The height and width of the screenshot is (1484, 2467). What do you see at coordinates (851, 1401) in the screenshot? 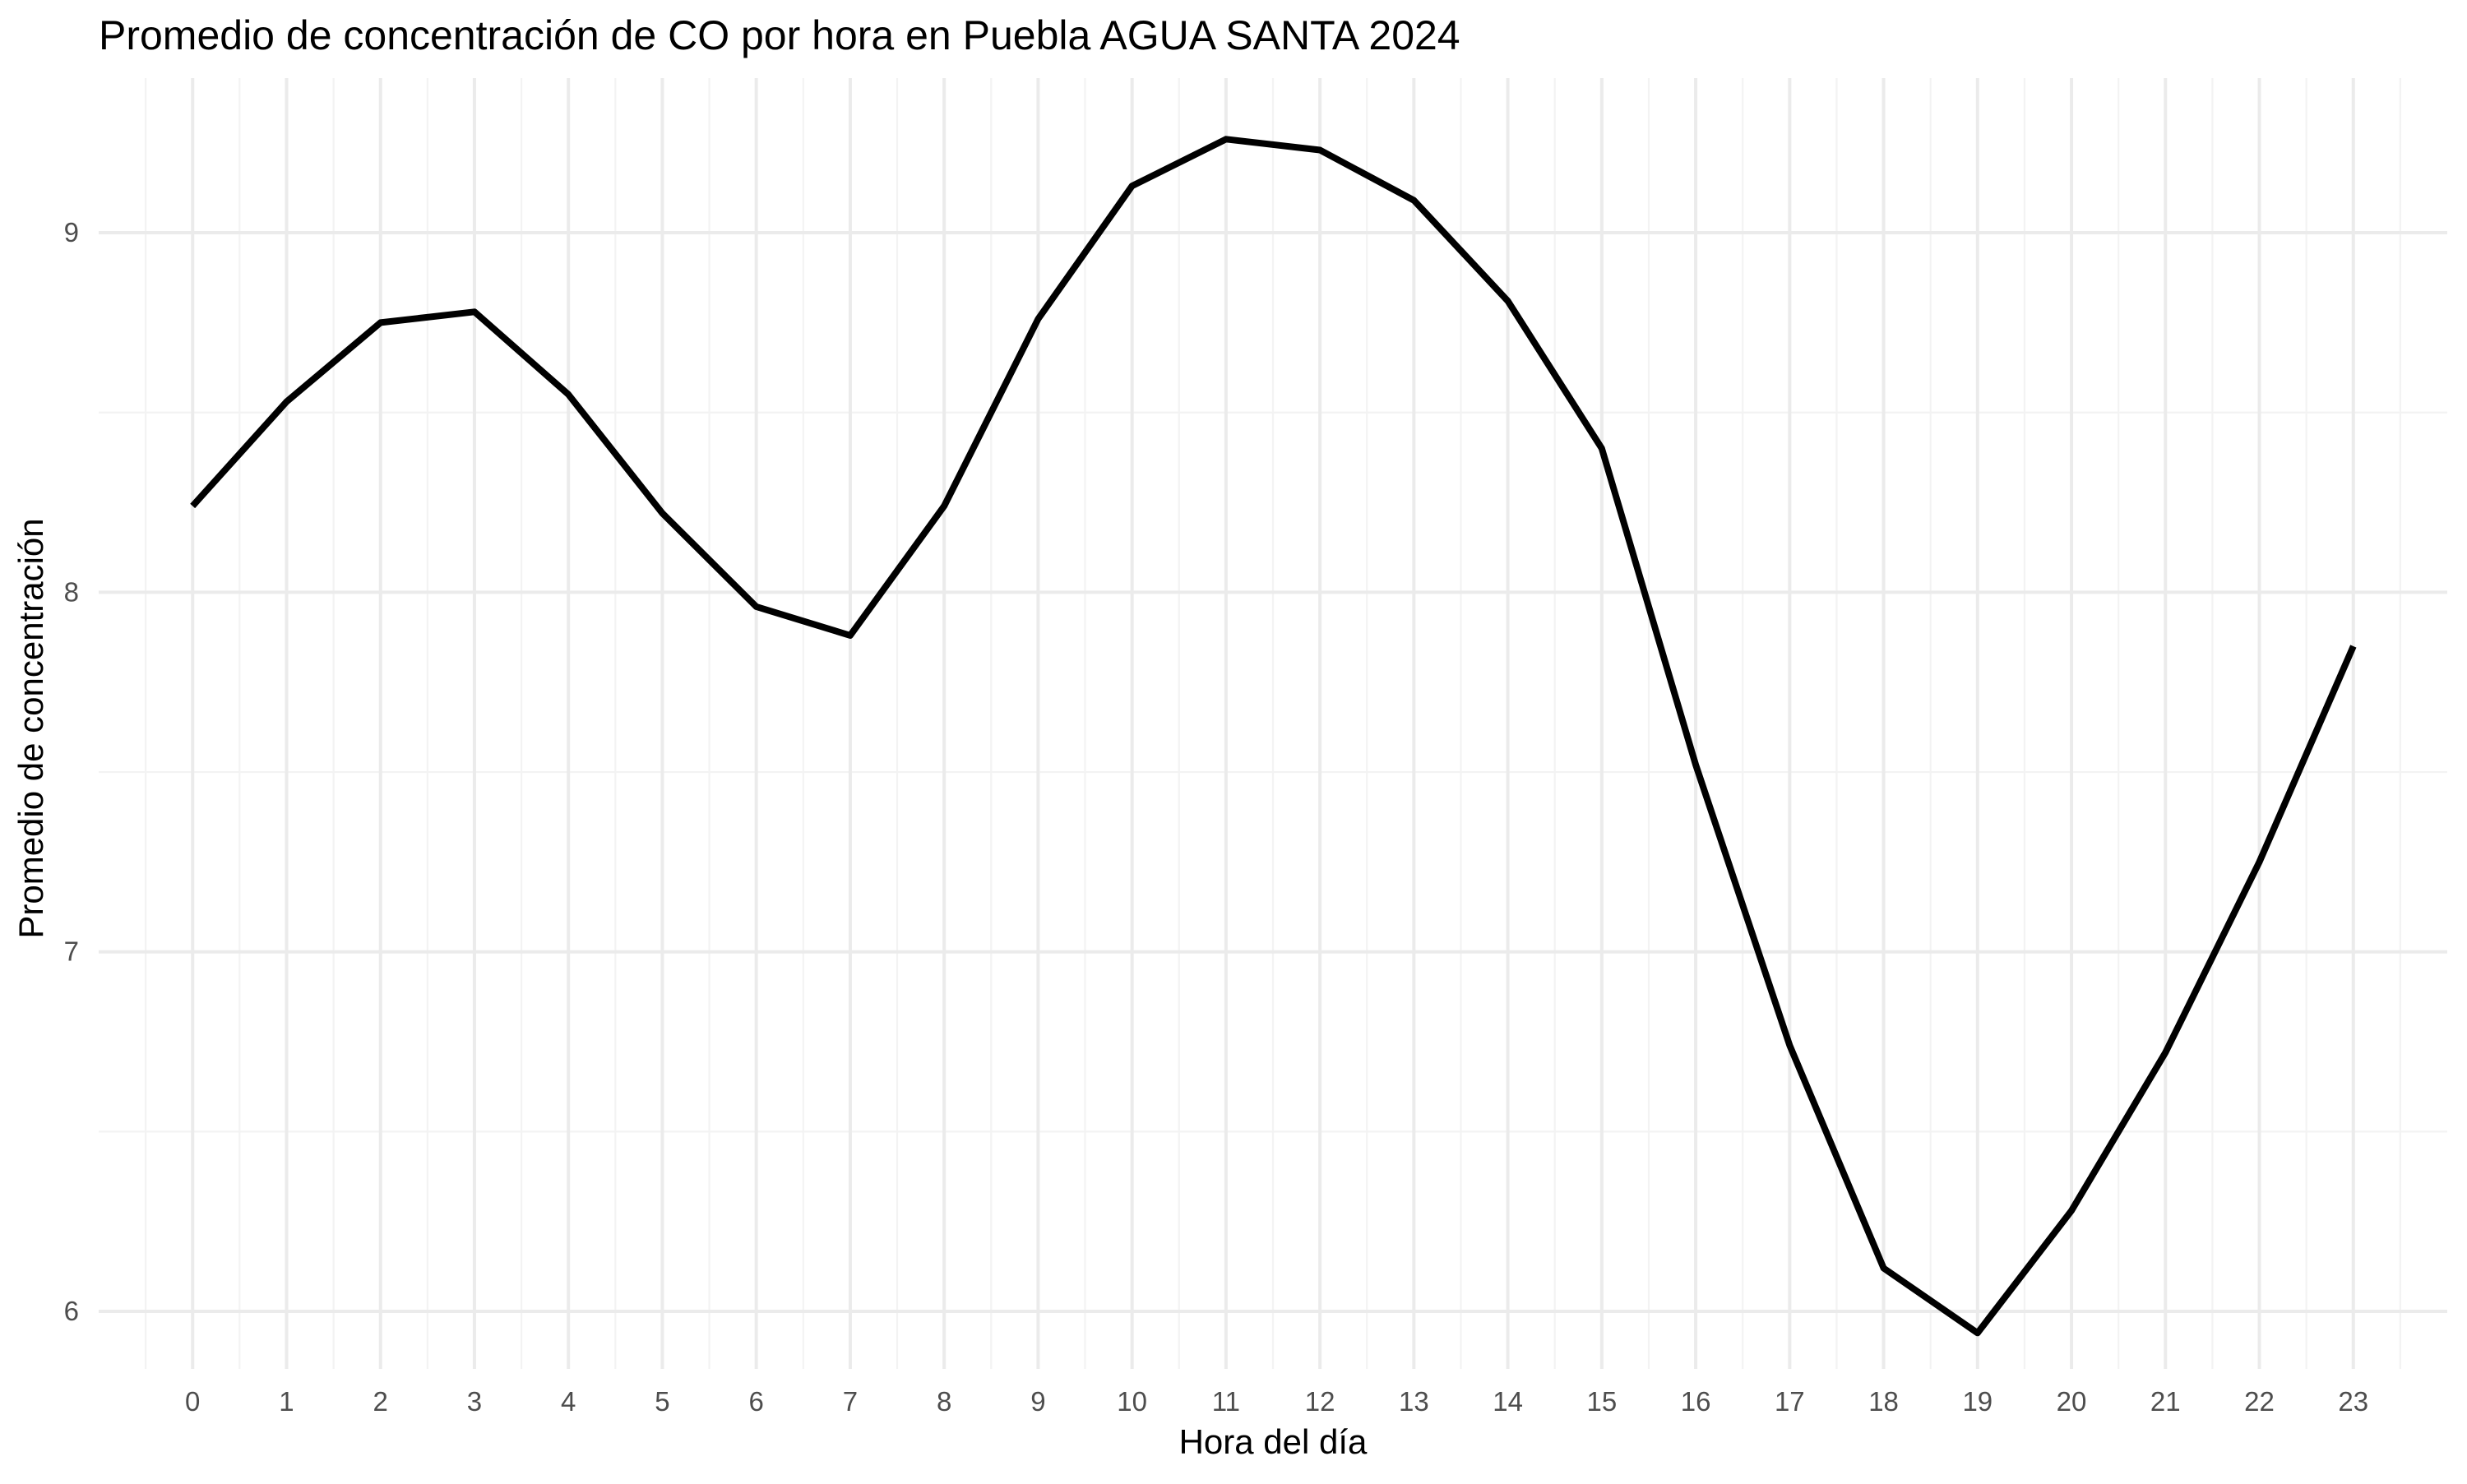
I see `x-tick-label: 7` at bounding box center [851, 1401].